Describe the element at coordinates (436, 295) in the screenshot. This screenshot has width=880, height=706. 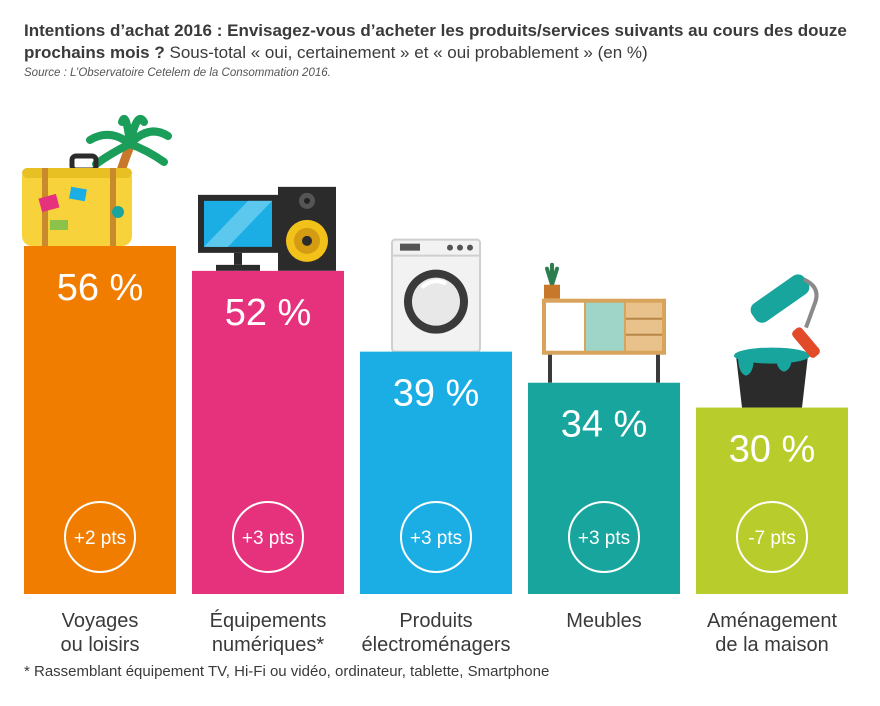
I see `washing-machine-icon` at that location.